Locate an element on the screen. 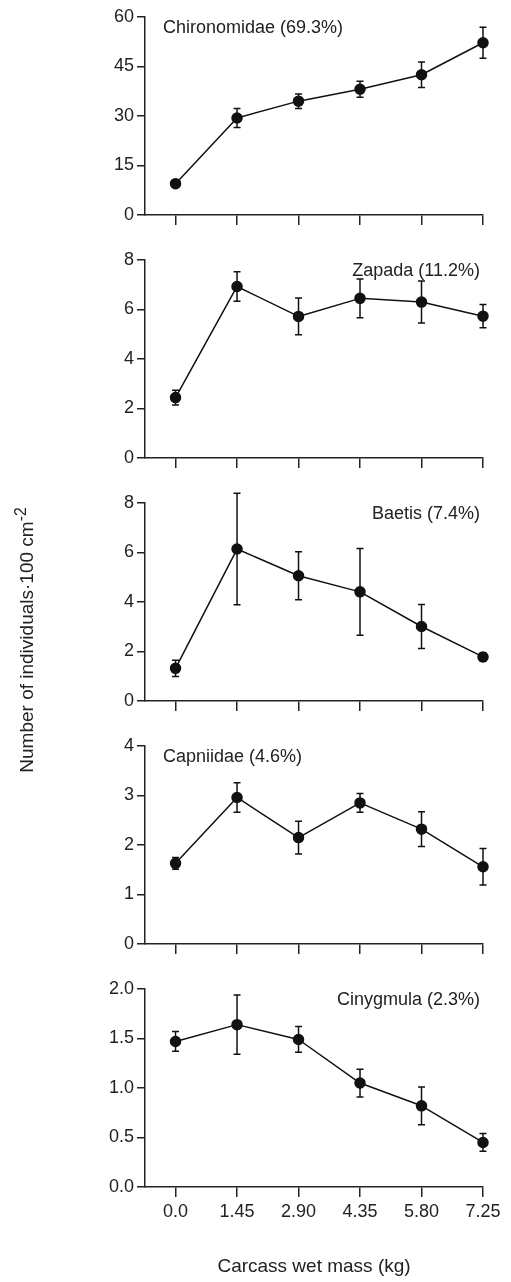 This screenshot has width=511, height=1282. x-tick-label: 0.0 is located at coordinates (176, 1210).